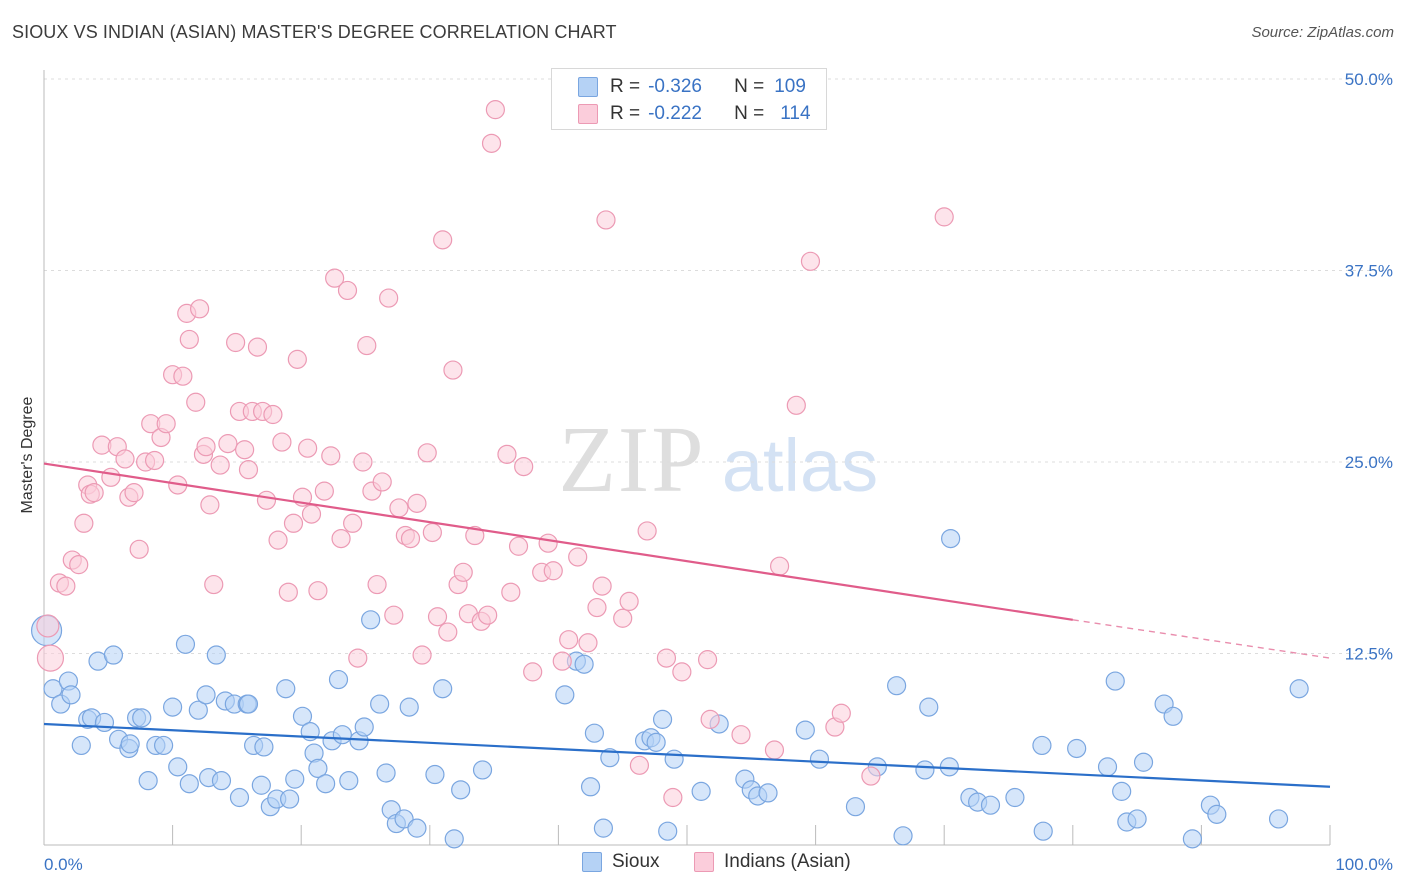 The width and height of the screenshot is (1406, 892). What do you see at coordinates (636, 861) in the screenshot?
I see `series-label-sioux: Sioux` at bounding box center [636, 861].